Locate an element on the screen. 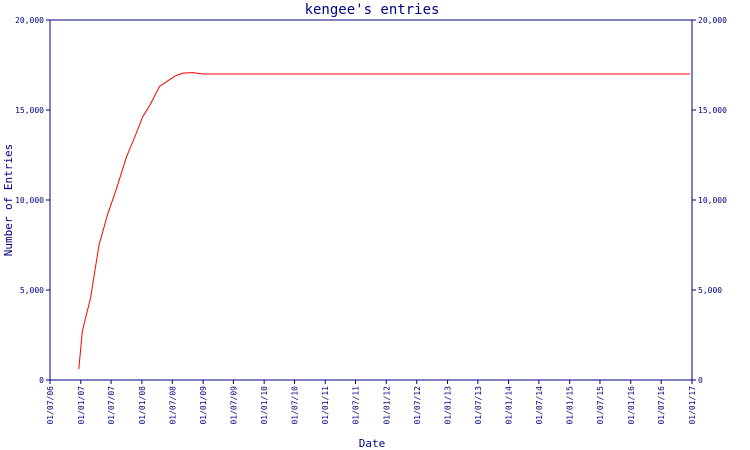 This screenshot has height=450, width=750. x-tick-label: 01/07/08 is located at coordinates (172, 405).